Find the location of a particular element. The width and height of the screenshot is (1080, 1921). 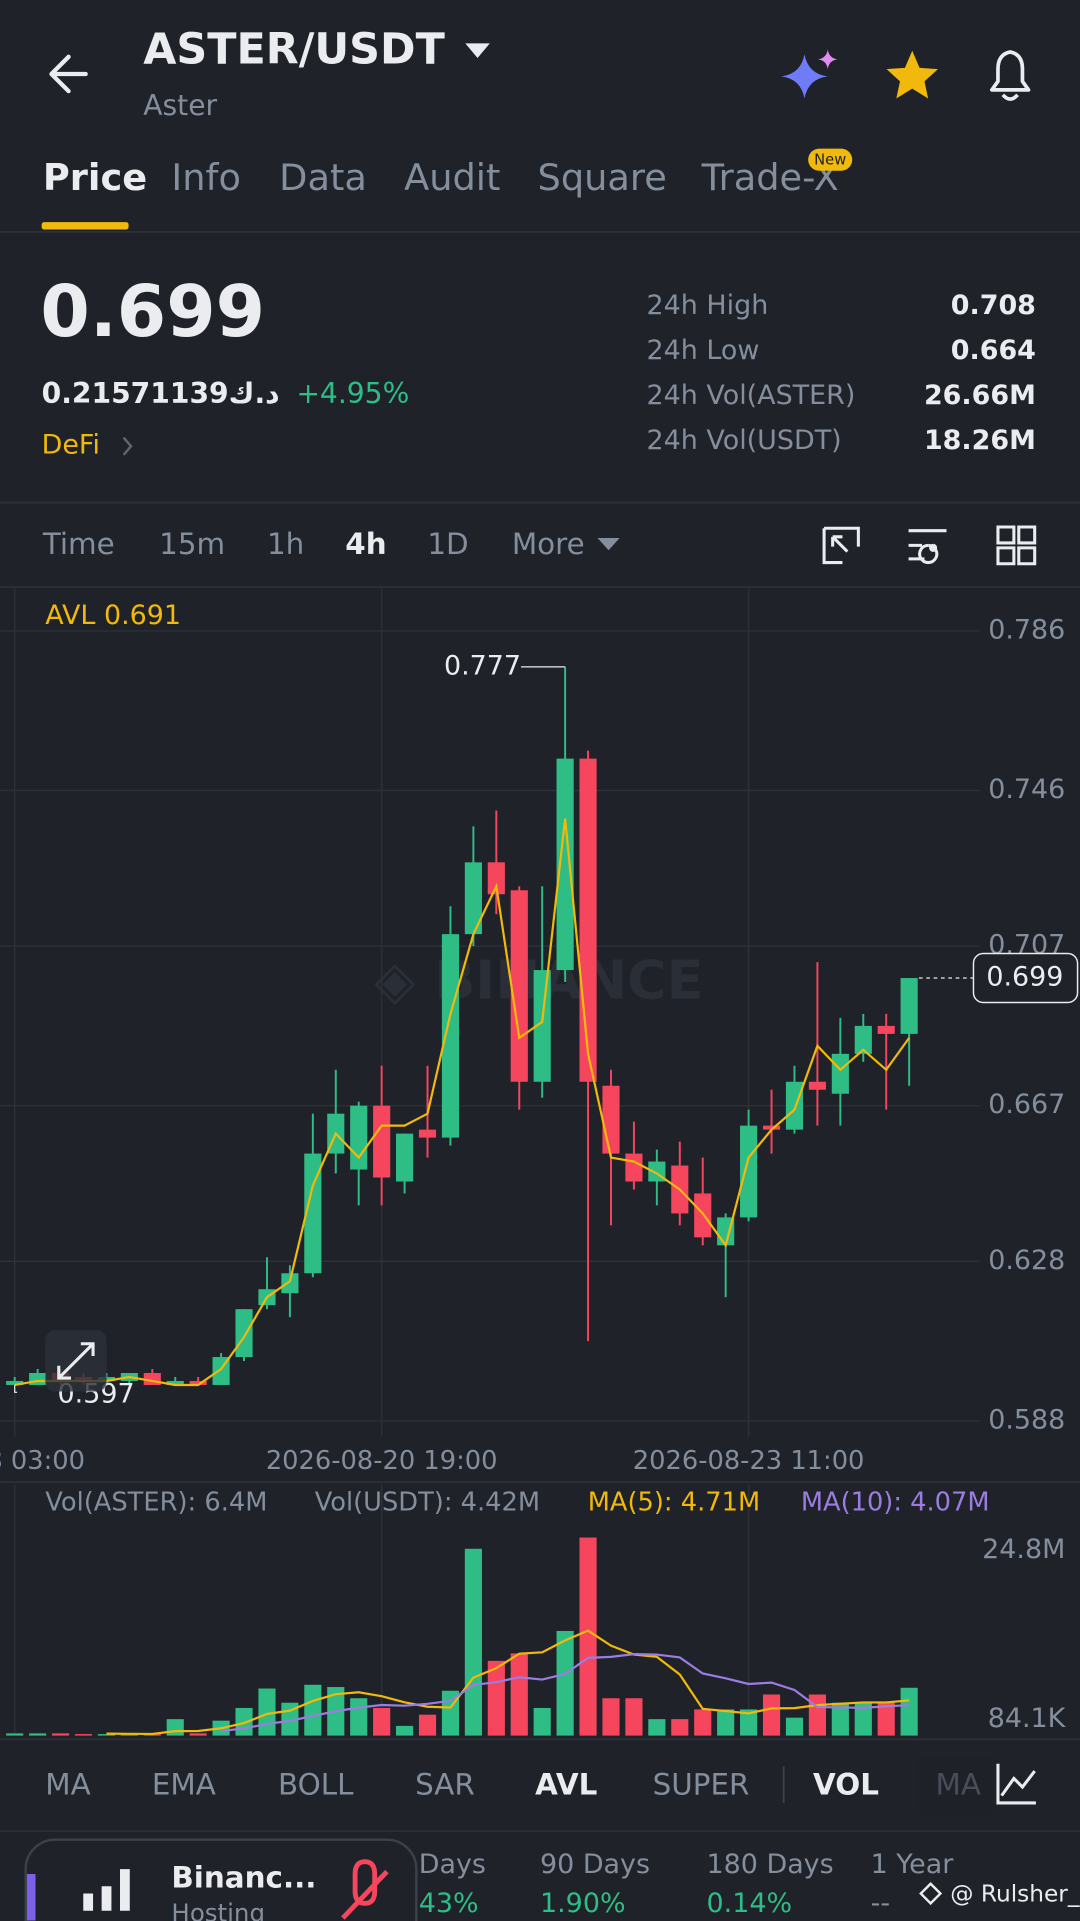

watermark-text: @ Rulsher_ is located at coordinates (1015, 1893).